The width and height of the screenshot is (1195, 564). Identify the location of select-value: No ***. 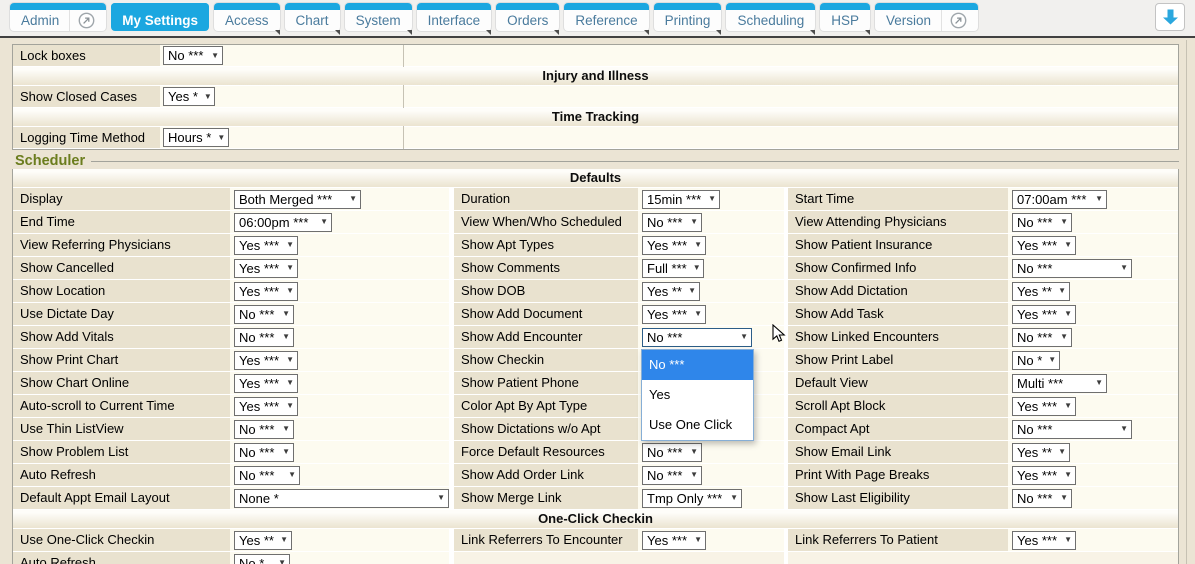
(1035, 222).